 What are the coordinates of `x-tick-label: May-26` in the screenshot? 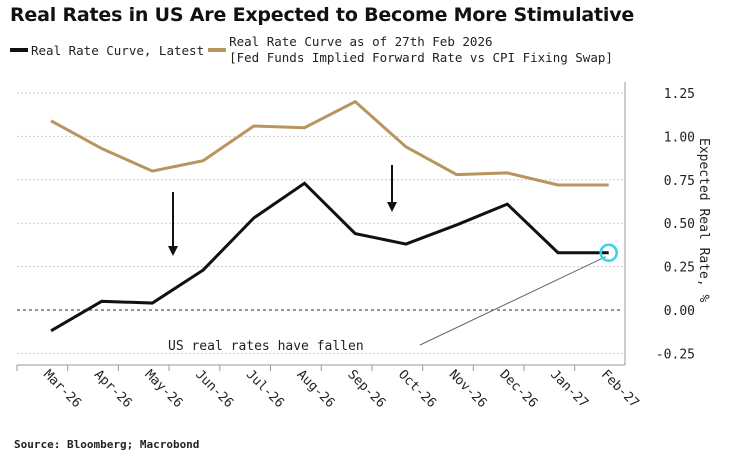 It's located at (164, 389).